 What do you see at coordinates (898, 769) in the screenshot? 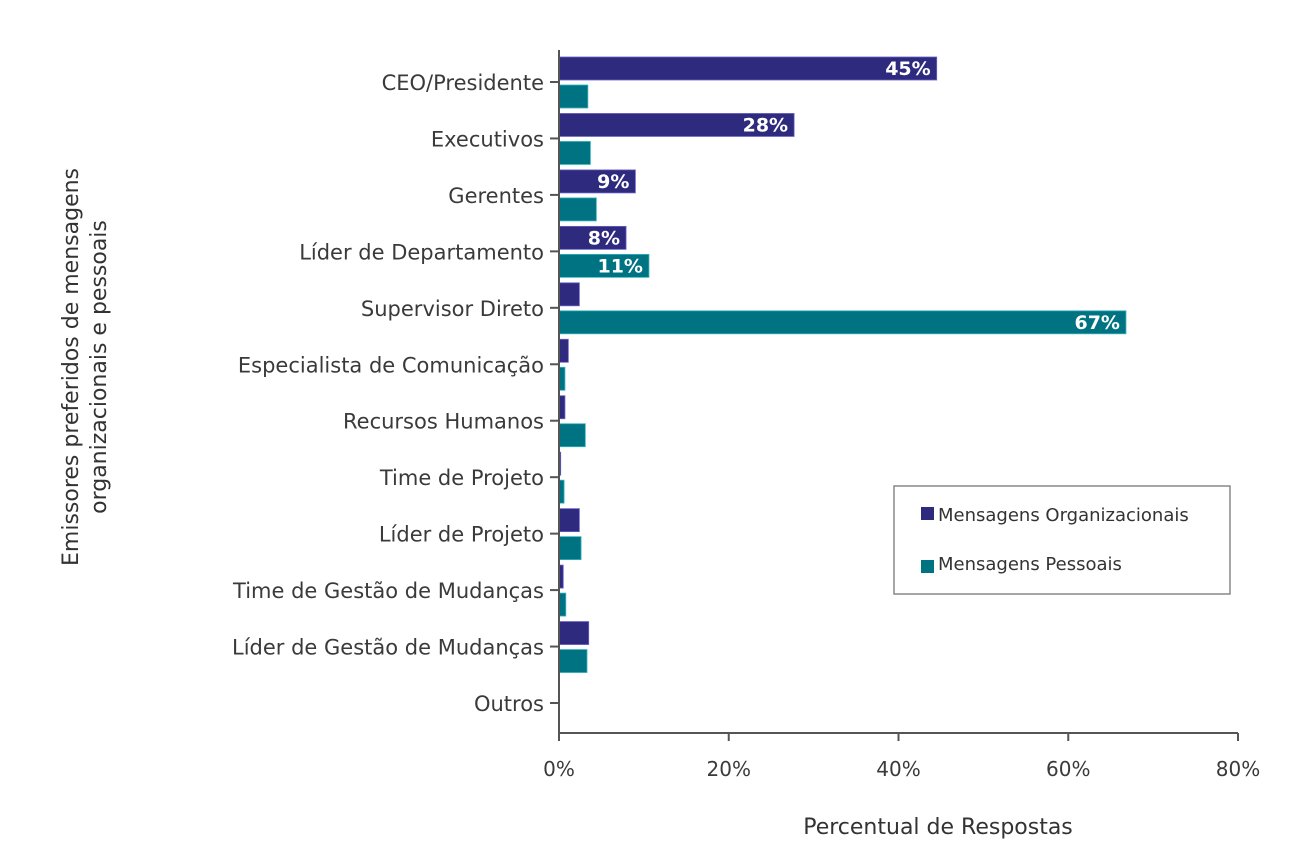
I see `x-tick-label: 40%` at bounding box center [898, 769].